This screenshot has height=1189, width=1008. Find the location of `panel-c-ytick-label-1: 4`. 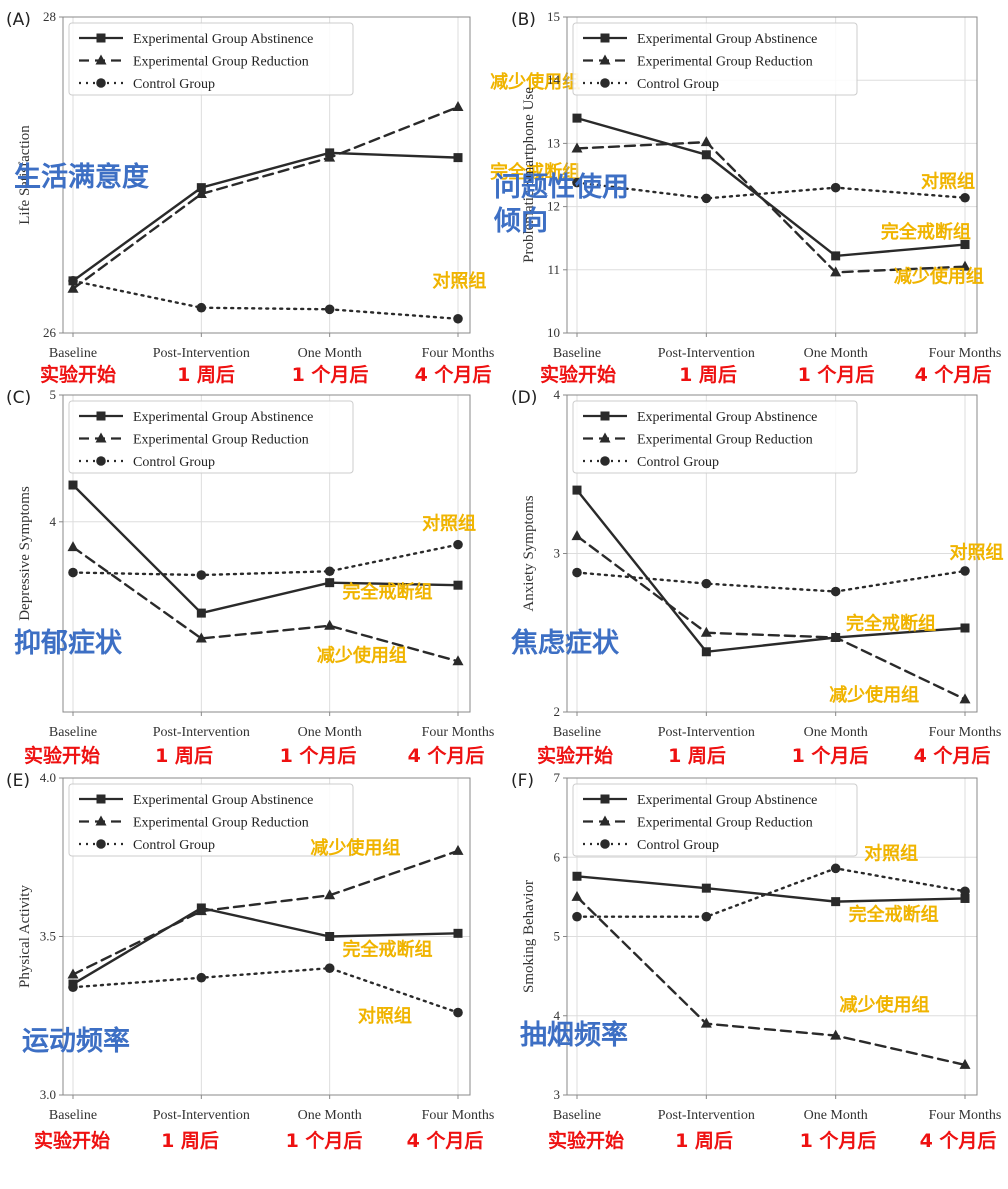

panel-c-ytick-label-1: 4 is located at coordinates (53, 521).